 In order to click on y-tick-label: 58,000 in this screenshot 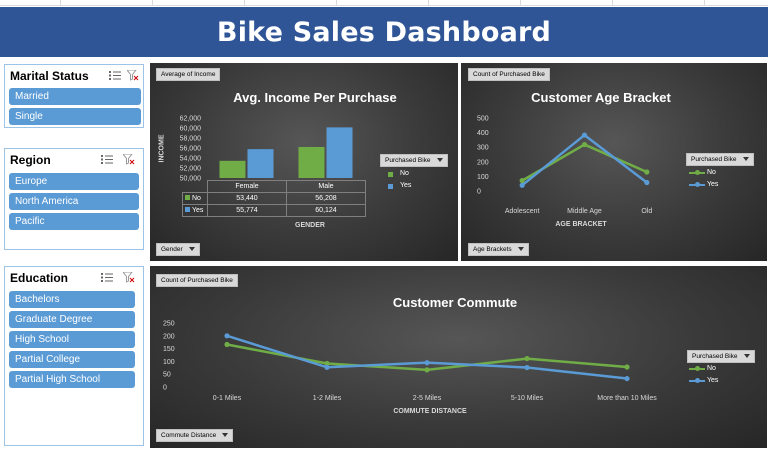, I will do `click(191, 139)`.